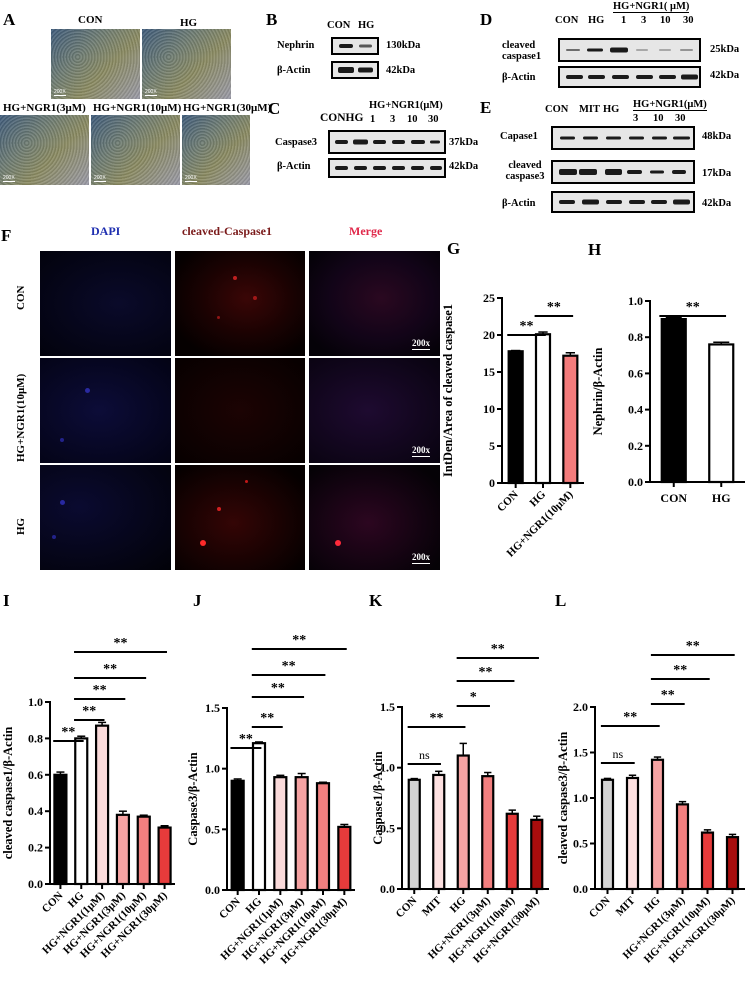 This screenshot has height=991, width=749. What do you see at coordinates (95, 64) in the screenshot?
I see `micrograph-con: 200X` at bounding box center [95, 64].